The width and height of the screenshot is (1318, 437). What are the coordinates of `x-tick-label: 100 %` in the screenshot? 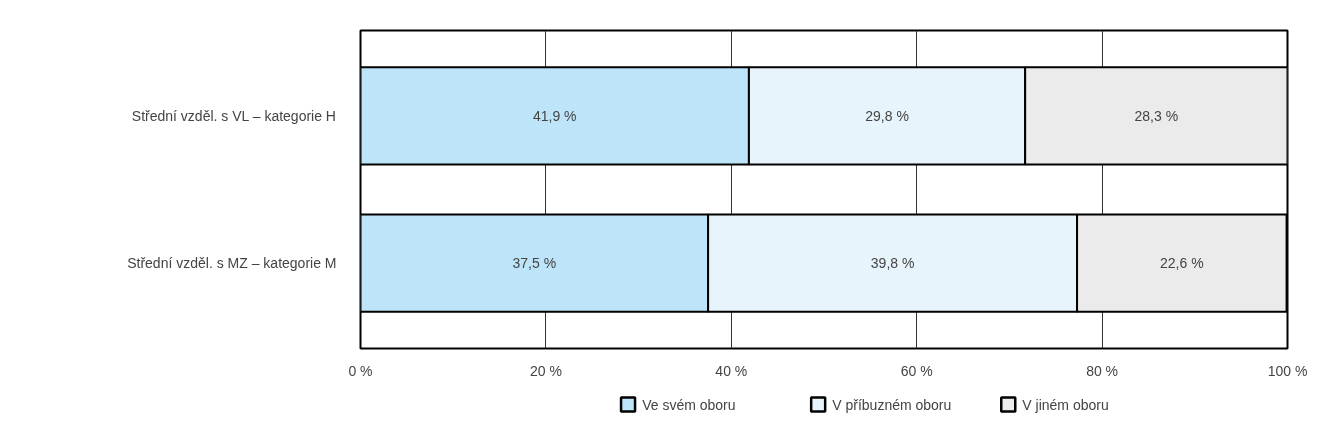 It's located at (1287, 370).